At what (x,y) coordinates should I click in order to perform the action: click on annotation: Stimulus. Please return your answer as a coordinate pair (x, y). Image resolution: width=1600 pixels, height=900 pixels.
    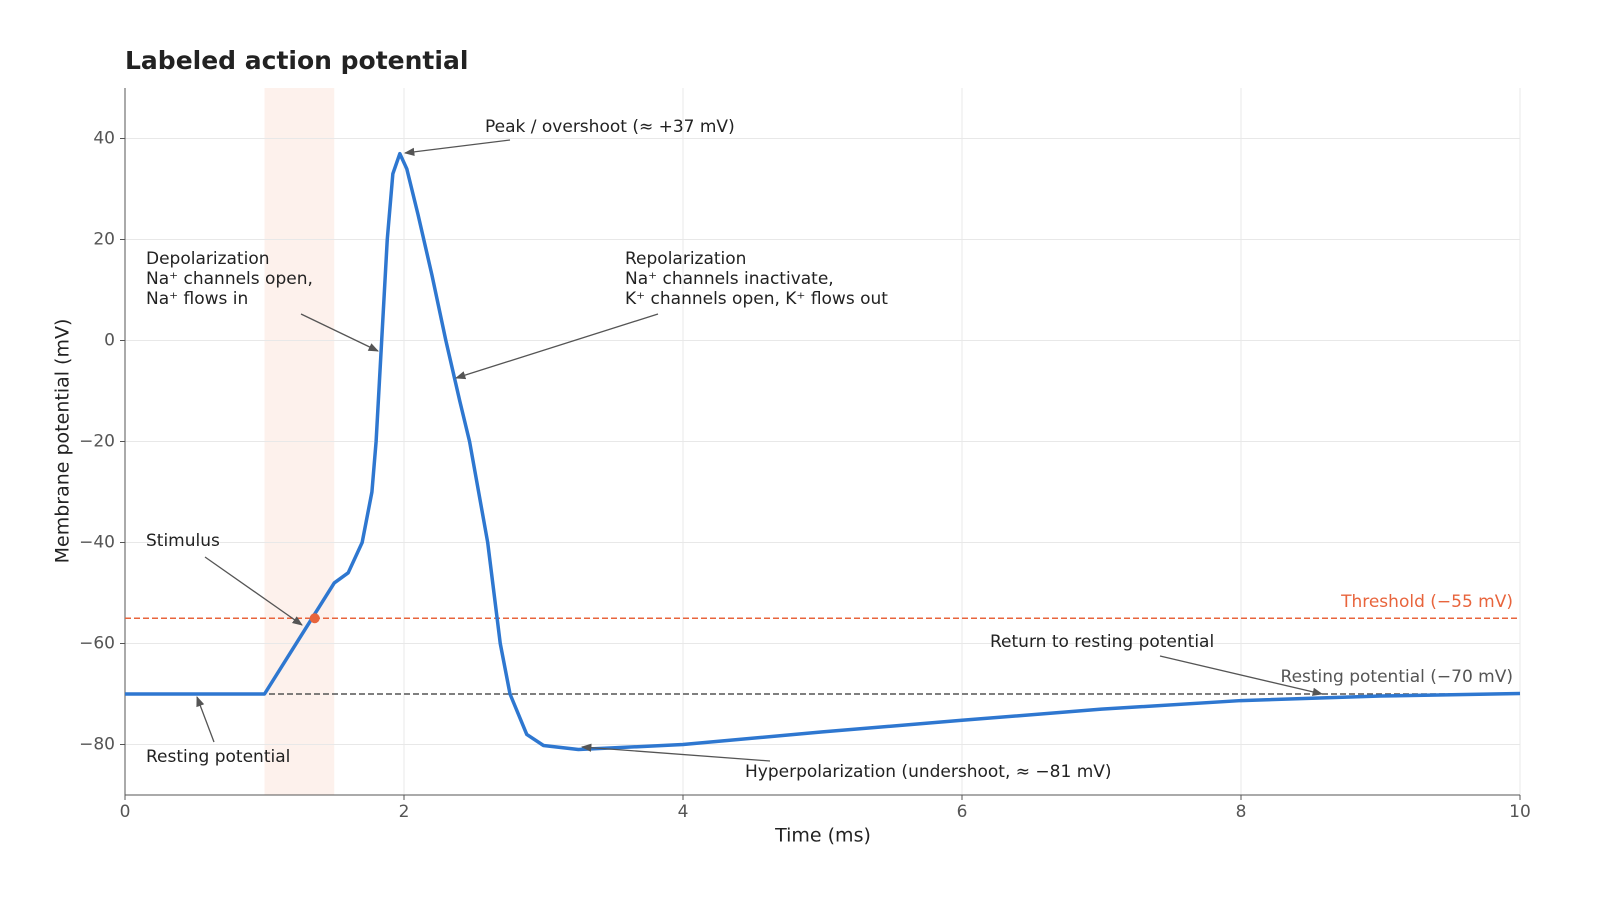
    Looking at the image, I should click on (183, 541).